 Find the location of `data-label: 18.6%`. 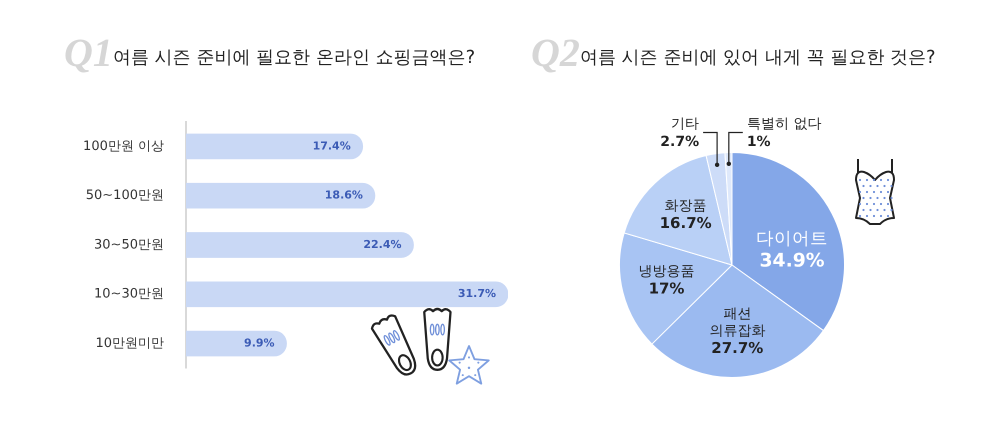

data-label: 18.6% is located at coordinates (343, 195).